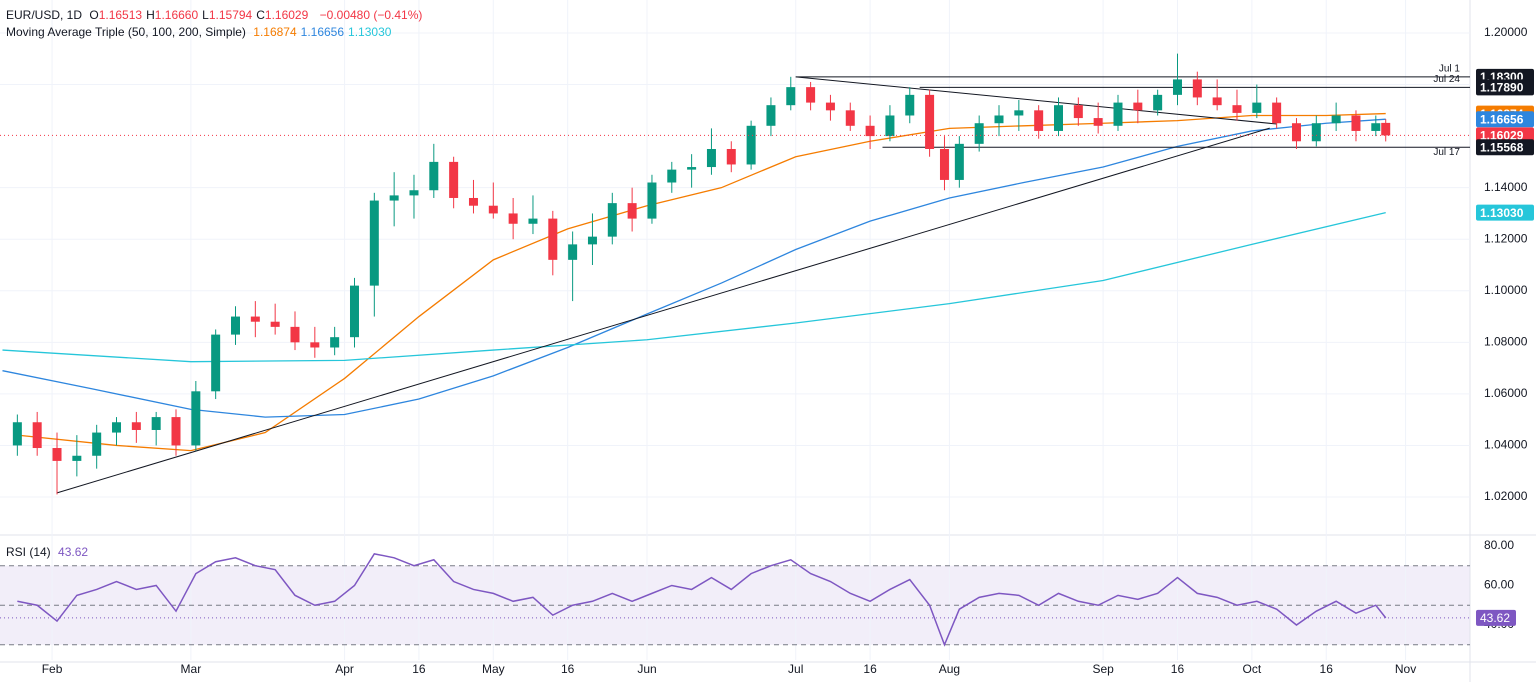 The width and height of the screenshot is (1536, 682). I want to click on level-label: Jul 24, so click(1446, 79).